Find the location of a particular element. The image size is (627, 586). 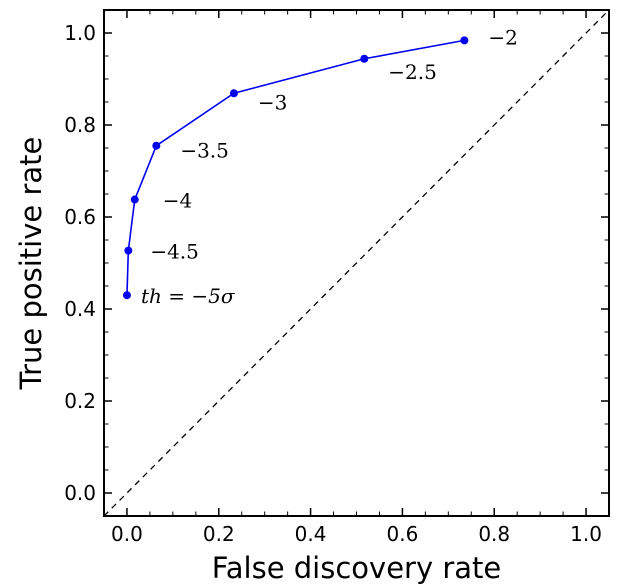

point-annotation: −3 is located at coordinates (272, 102).